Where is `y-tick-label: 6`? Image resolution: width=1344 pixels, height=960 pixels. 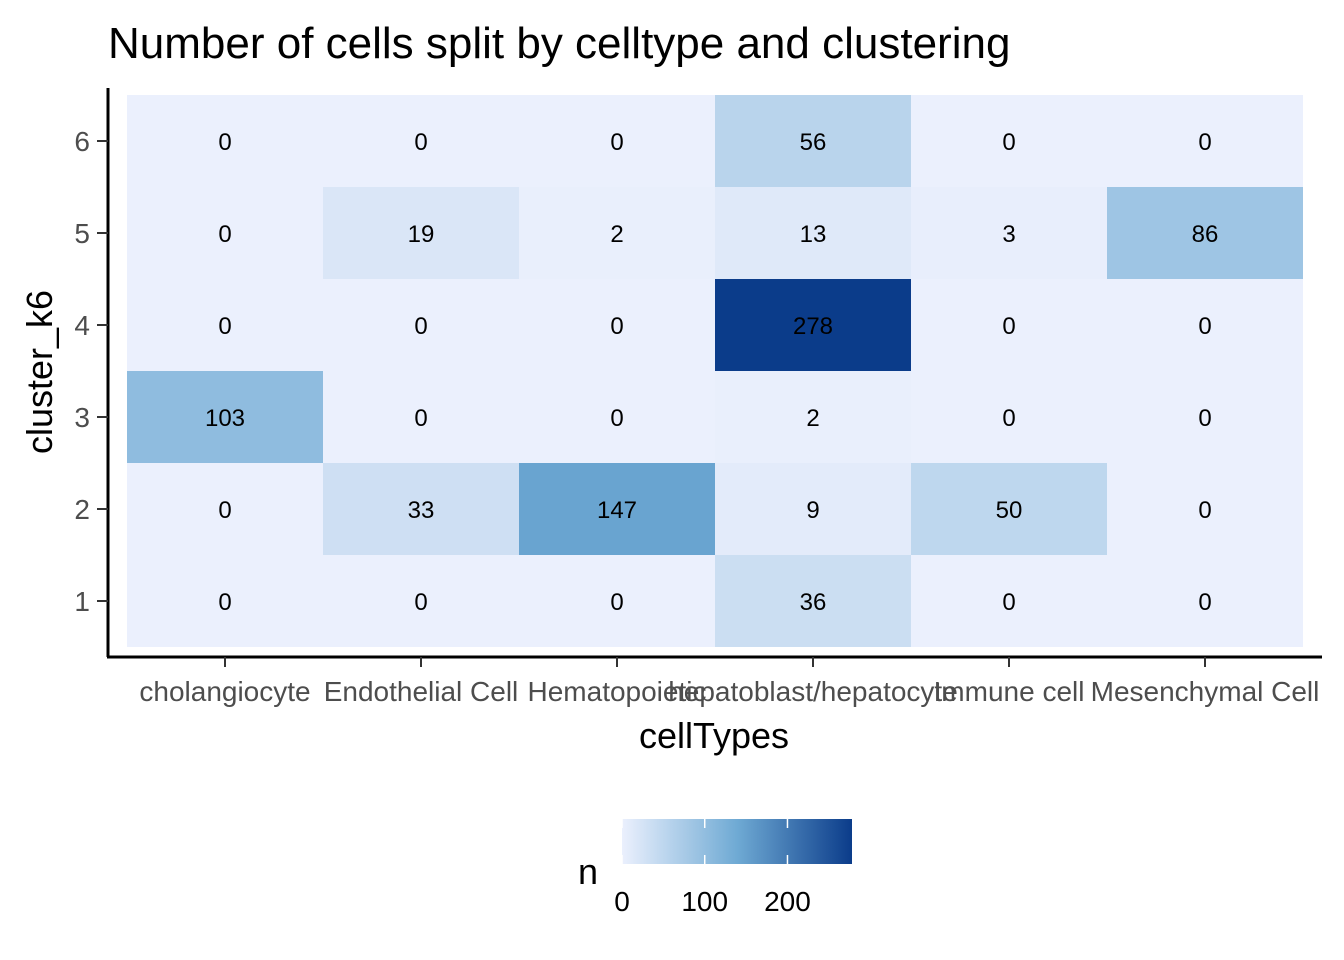 y-tick-label: 6 is located at coordinates (82, 141).